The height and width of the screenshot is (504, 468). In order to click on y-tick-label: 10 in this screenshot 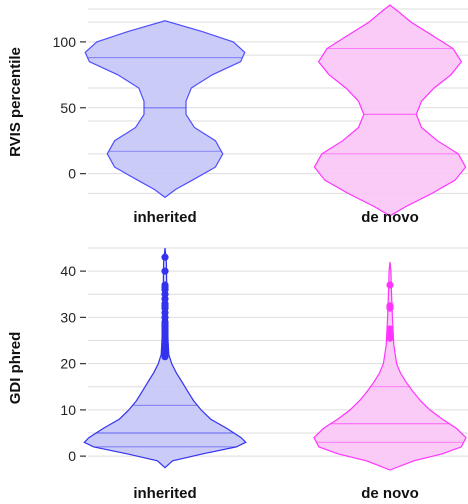, I will do `click(68, 410)`.